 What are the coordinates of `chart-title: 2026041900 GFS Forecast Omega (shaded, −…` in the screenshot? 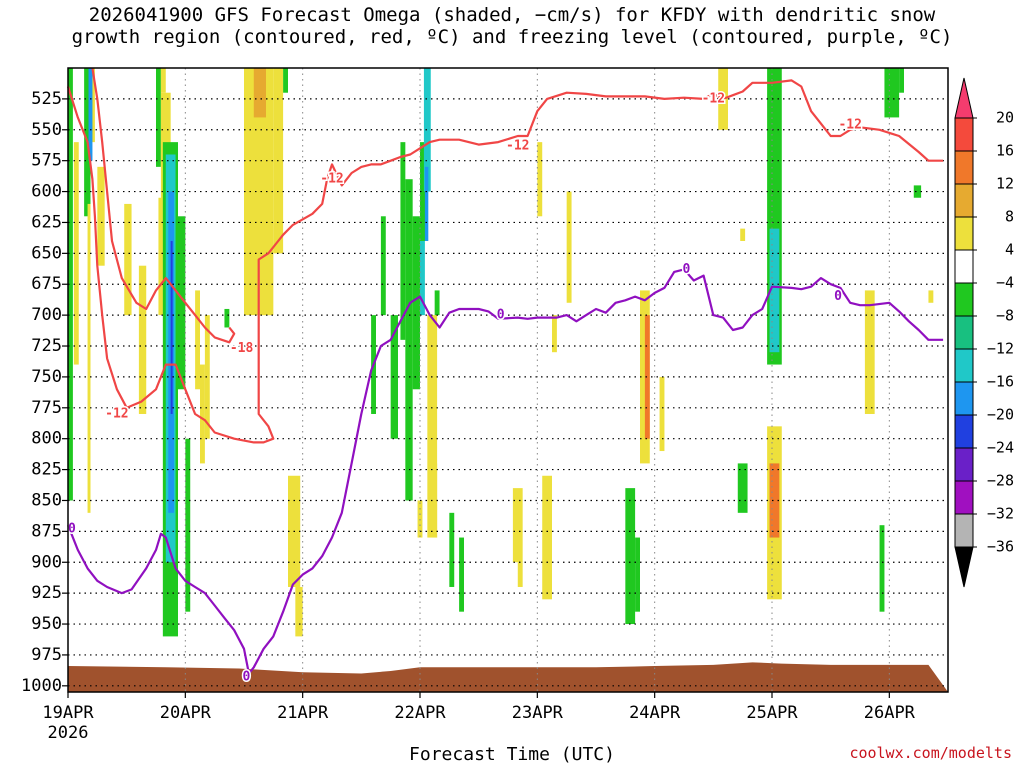 It's located at (512, 26).